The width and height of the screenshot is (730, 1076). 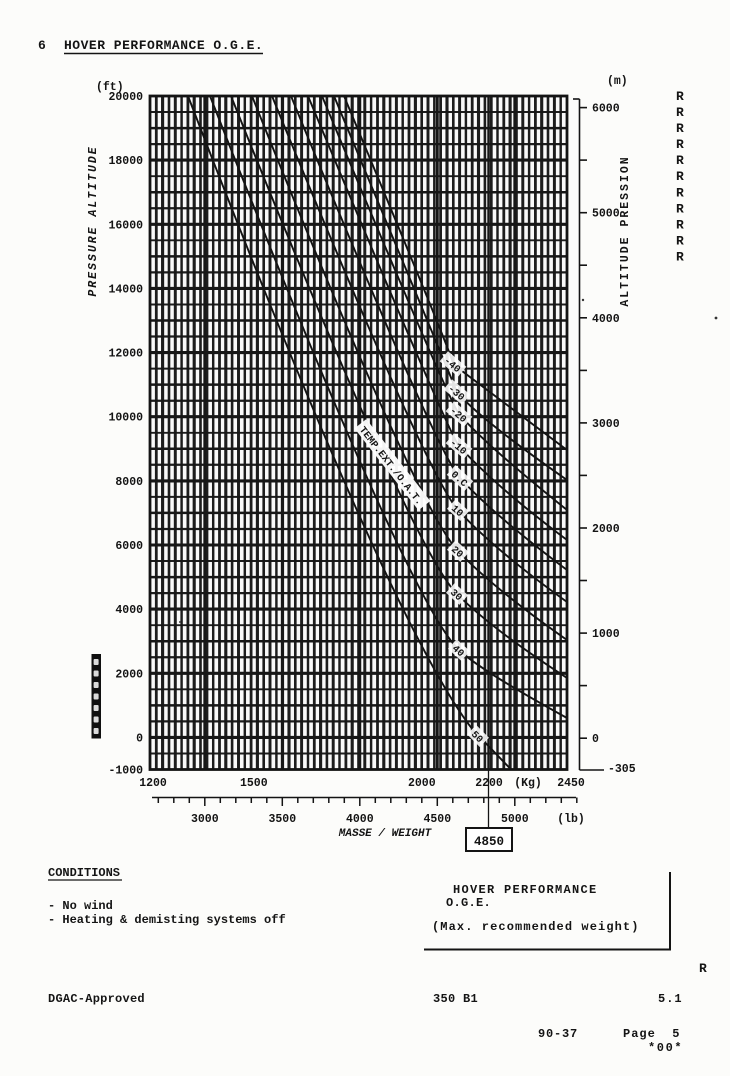 What do you see at coordinates (525, 890) in the screenshot?
I see `svg-text: HOVER PERFORMANCE` at bounding box center [525, 890].